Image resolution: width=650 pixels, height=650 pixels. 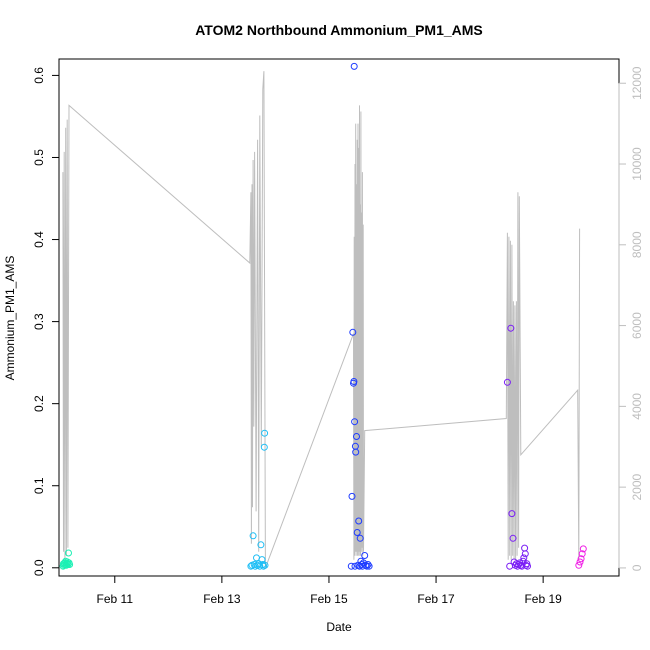 I want to click on y-axis-right: 0 2000 4000 6000 8000 10000 12000, so click(x=631, y=318).